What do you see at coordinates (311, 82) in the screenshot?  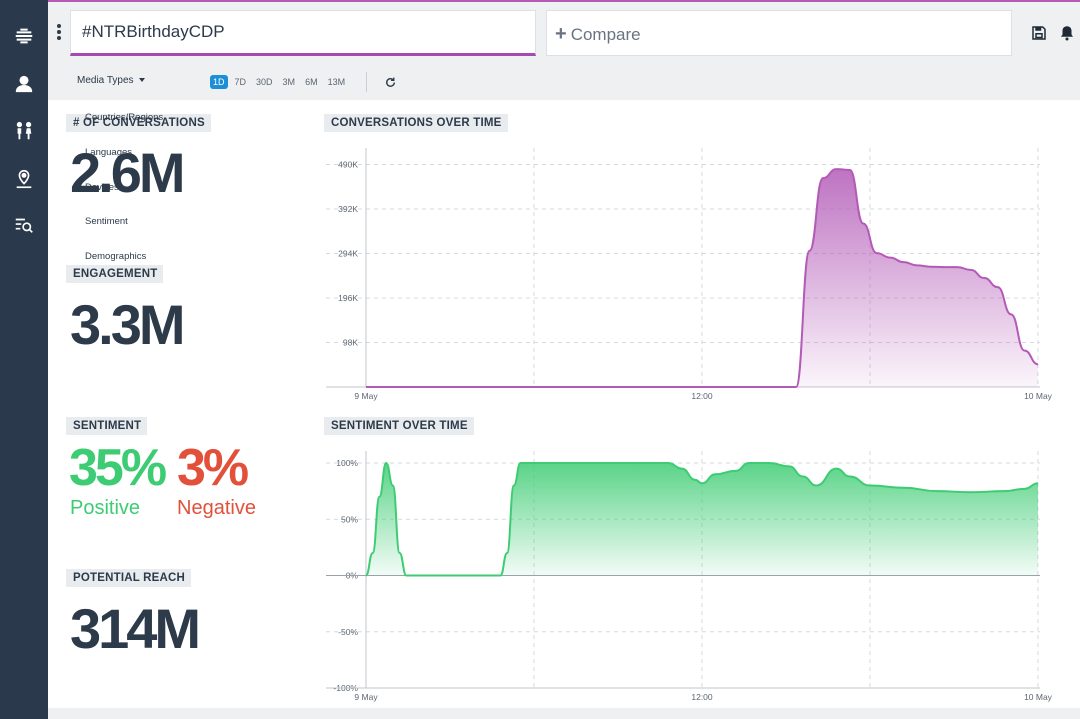 I see `range-6m: 6M` at bounding box center [311, 82].